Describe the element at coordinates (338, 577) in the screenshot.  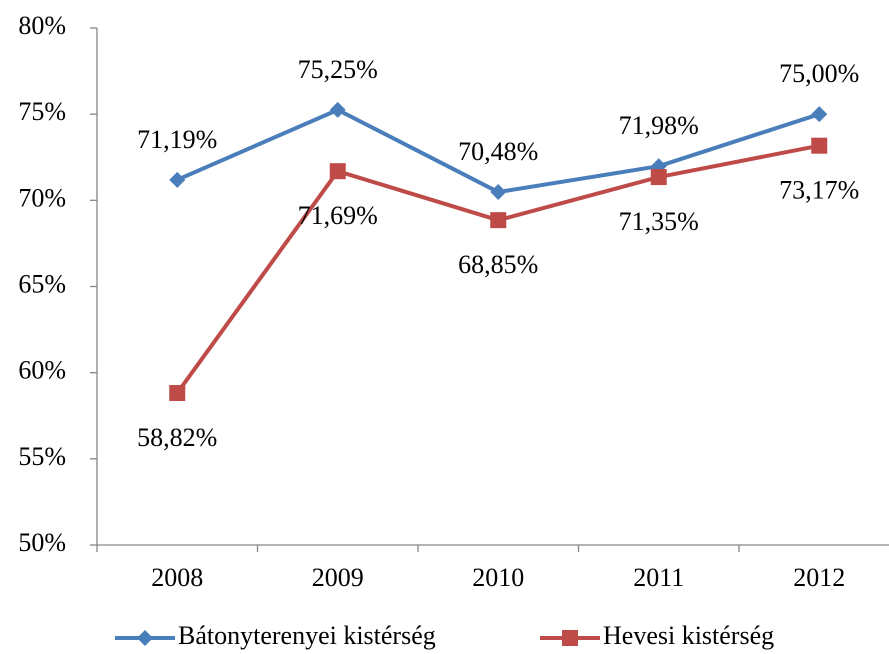
I see `x-tick-label: 2009` at that location.